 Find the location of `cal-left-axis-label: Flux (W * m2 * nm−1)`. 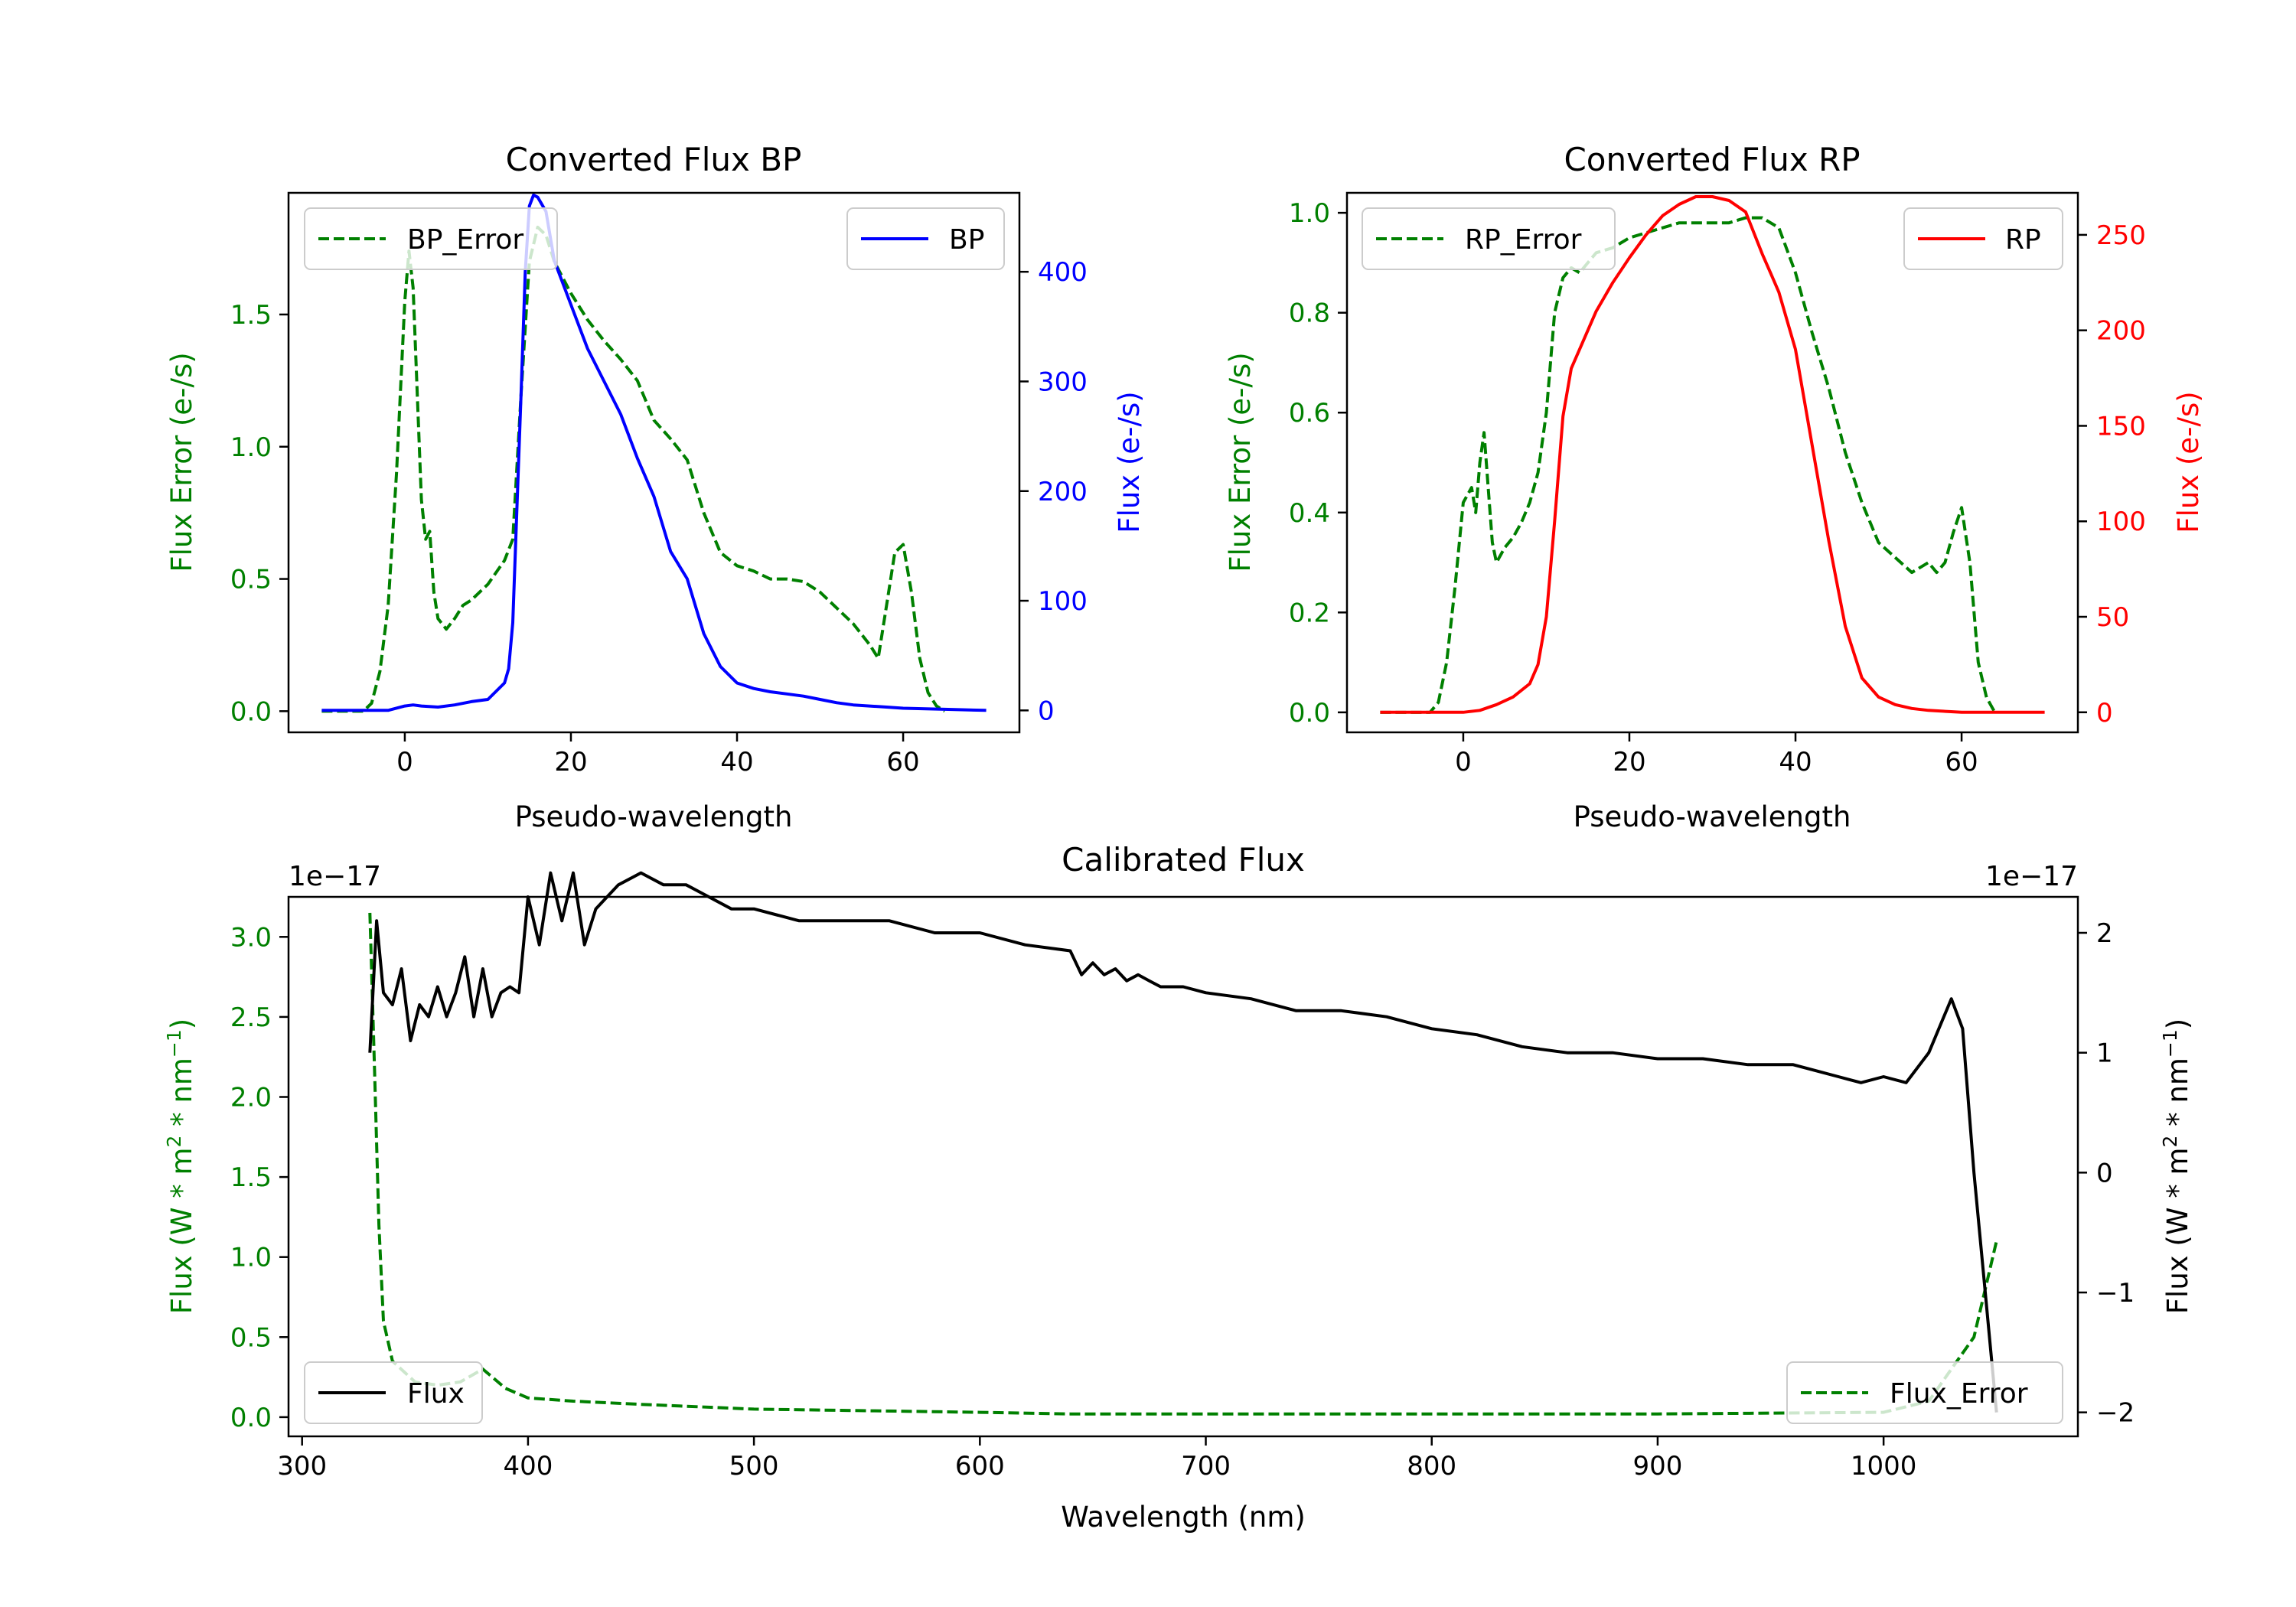

cal-left-axis-label: Flux (W * m2 * nm−1) is located at coordinates (180, 1166).